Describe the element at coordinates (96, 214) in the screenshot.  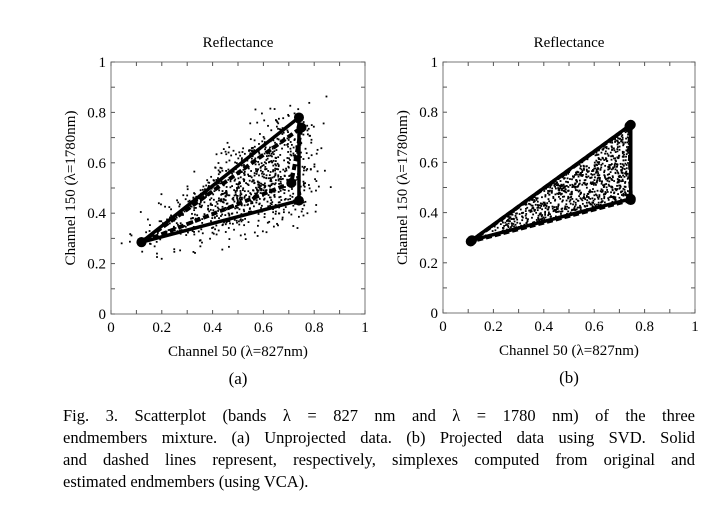
I see `y-tick-label: 0.4` at that location.